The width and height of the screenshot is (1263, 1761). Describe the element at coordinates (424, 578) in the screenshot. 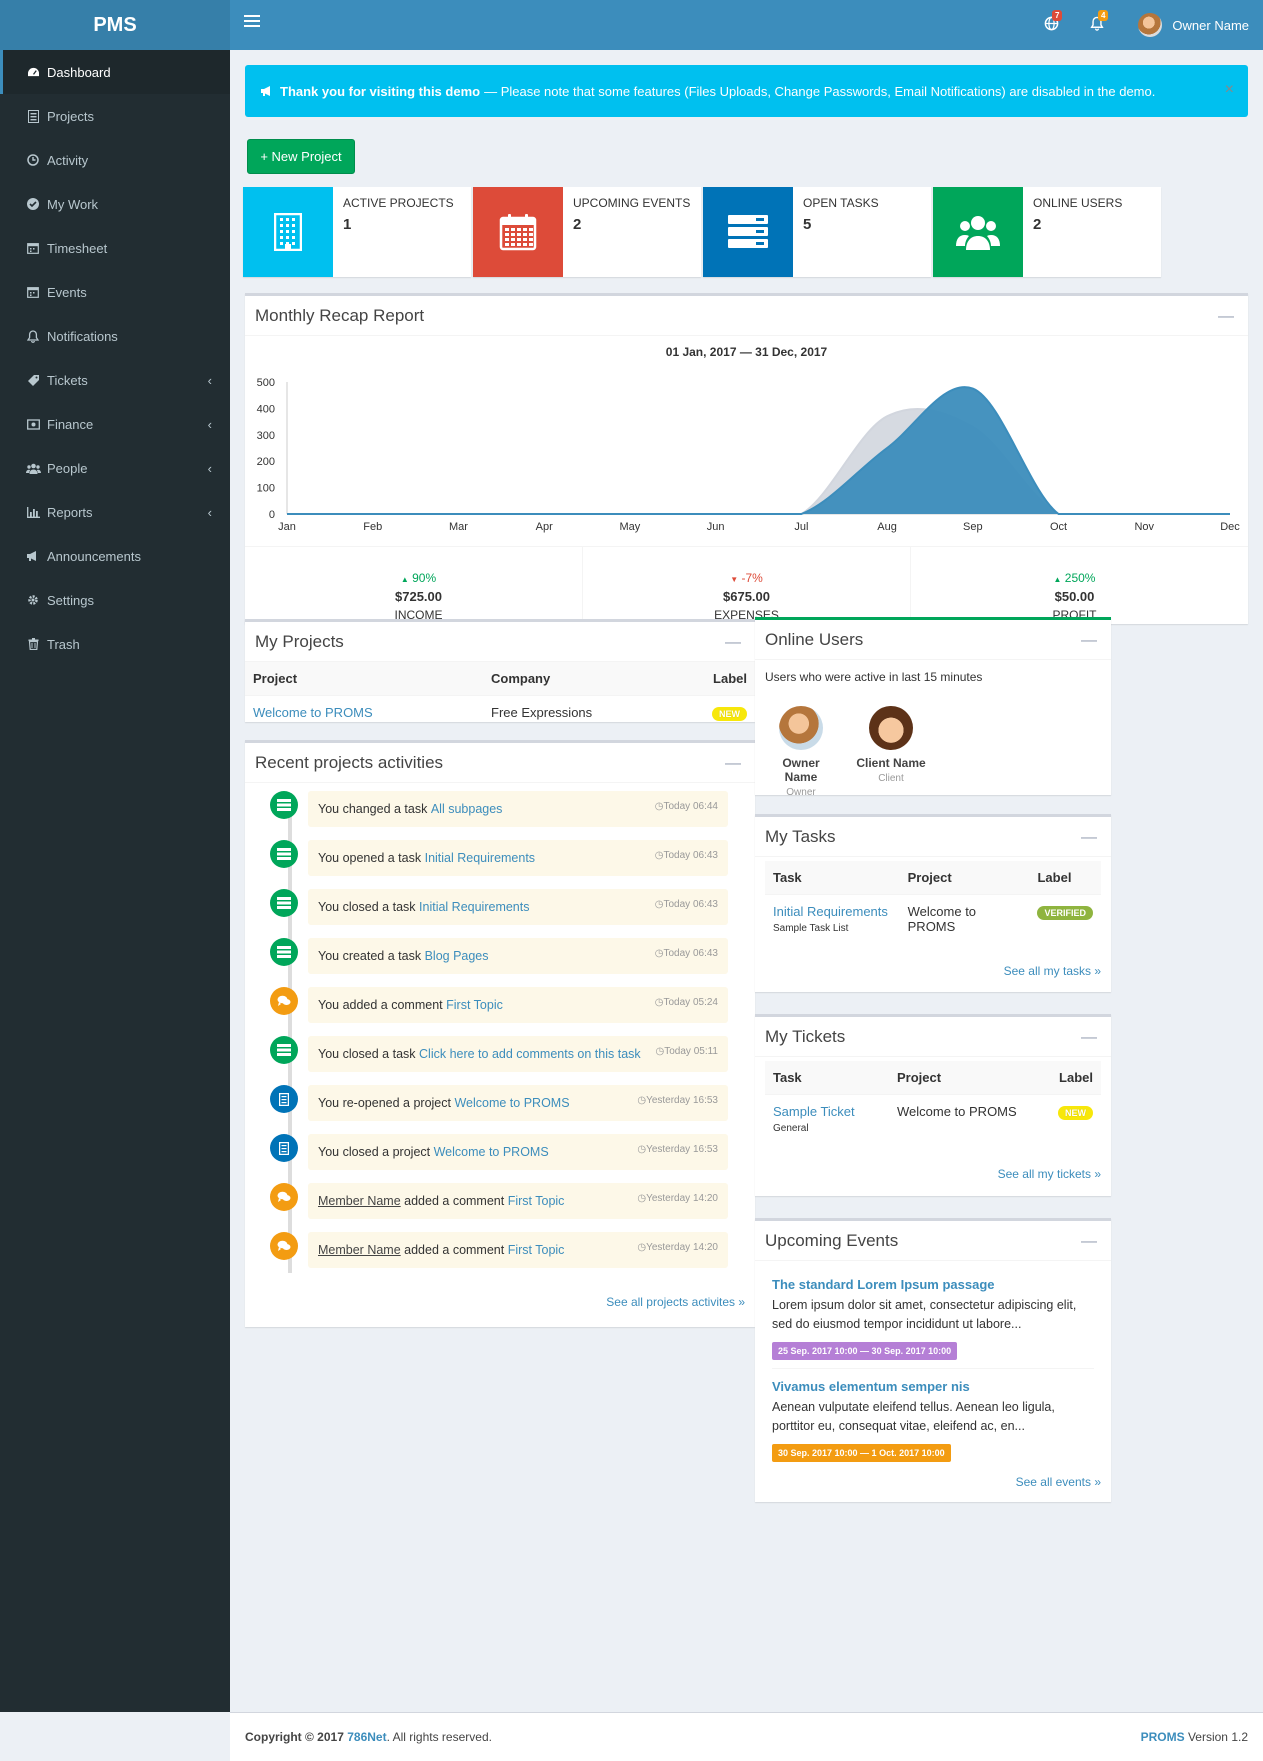

I see `stat-change: 90%` at that location.